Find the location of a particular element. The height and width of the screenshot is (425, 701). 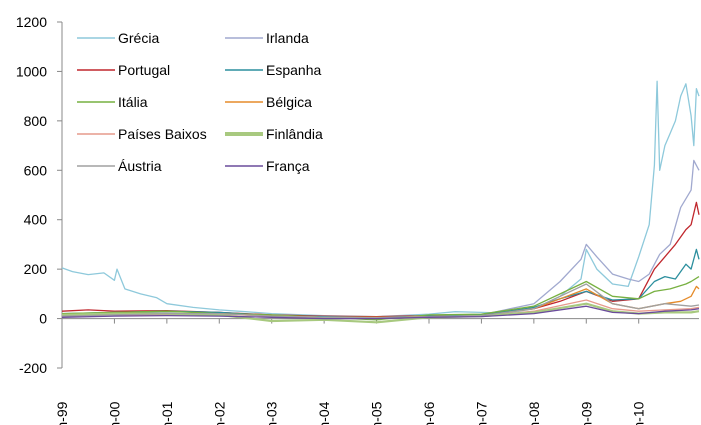

y-tick-label: 400 is located at coordinates (36, 220).